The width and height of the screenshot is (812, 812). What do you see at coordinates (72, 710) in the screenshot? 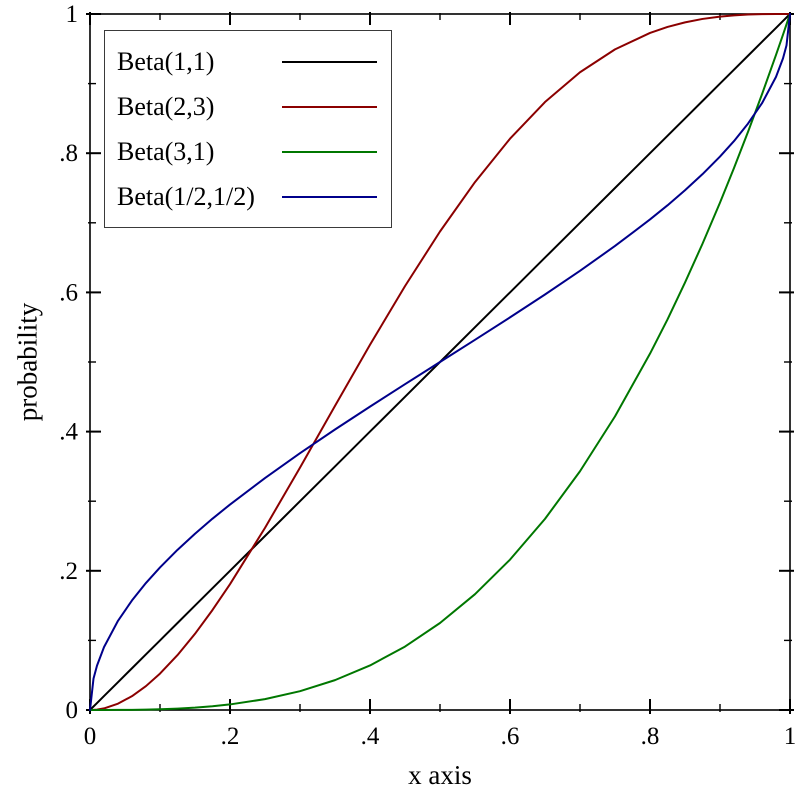
I see `y-tick-label: 0` at bounding box center [72, 710].